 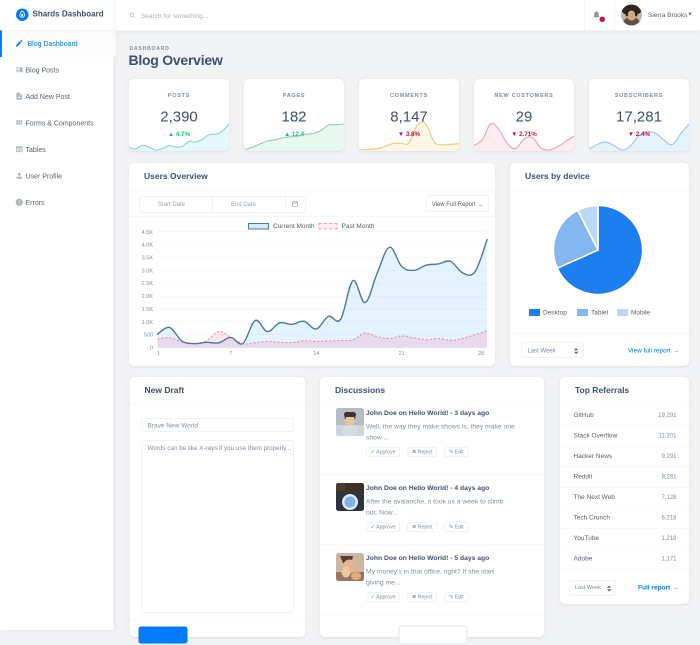 What do you see at coordinates (148, 233) in the screenshot?
I see `svg-text: 4.5K` at bounding box center [148, 233].